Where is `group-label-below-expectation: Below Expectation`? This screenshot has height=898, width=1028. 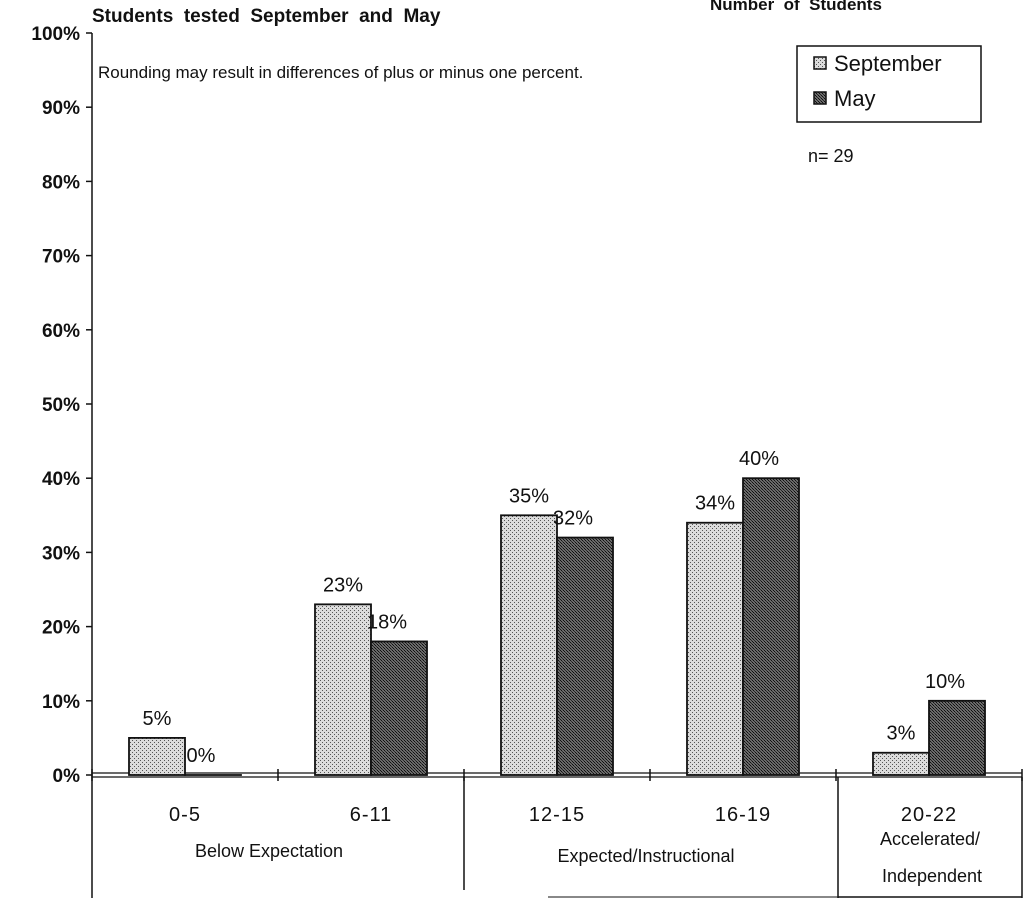 group-label-below-expectation: Below Expectation is located at coordinates (269, 851).